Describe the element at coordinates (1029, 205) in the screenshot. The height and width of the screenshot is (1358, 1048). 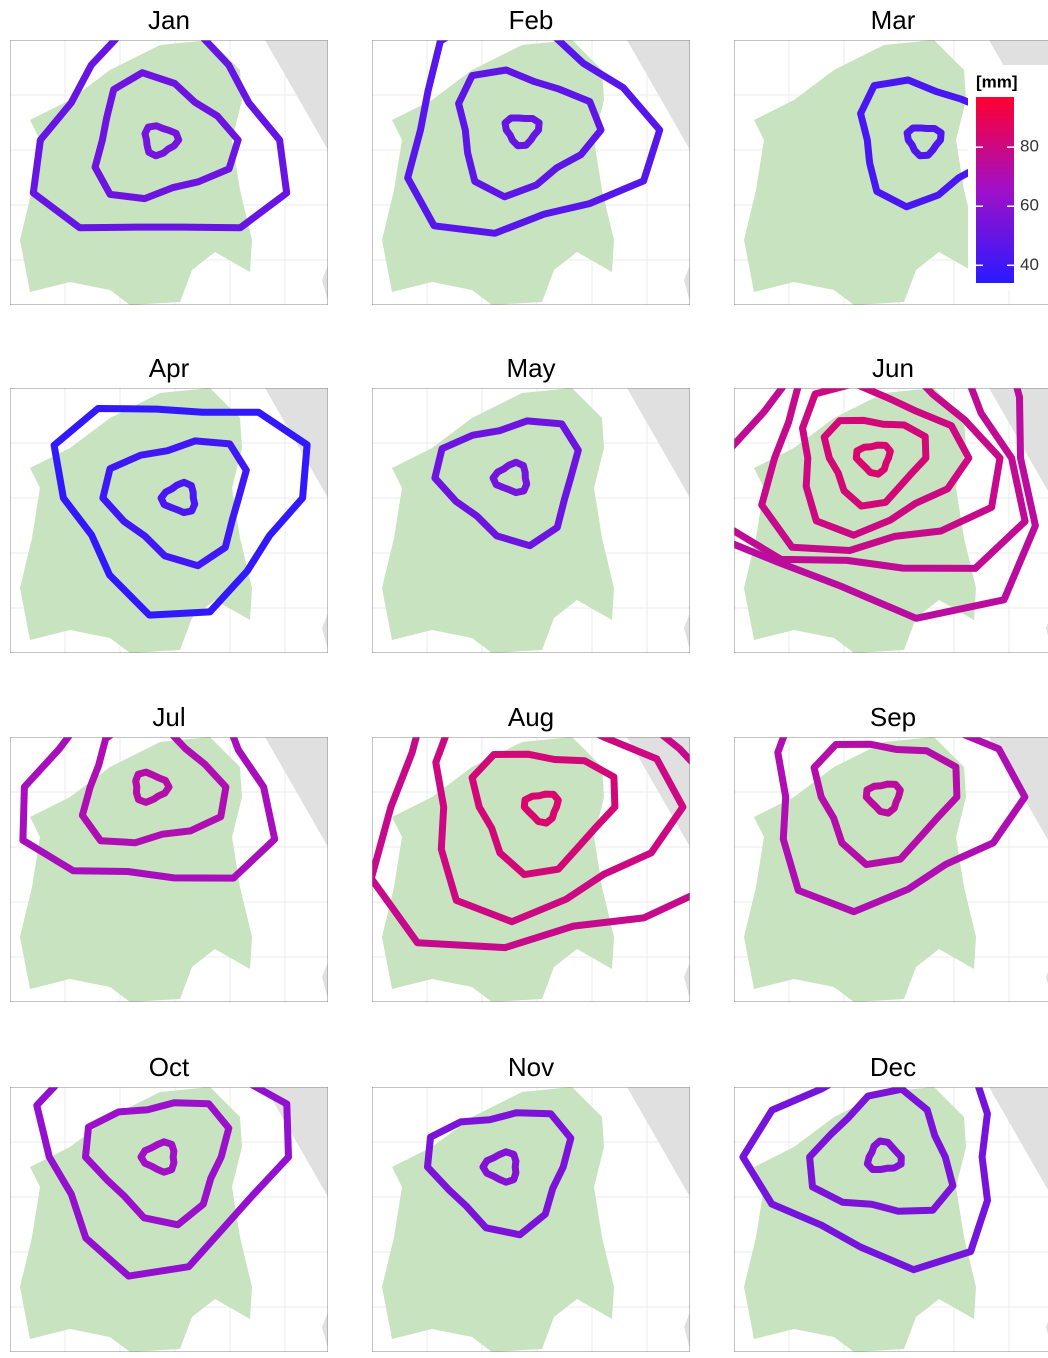
I see `colorbar-tick-label: 60` at that location.